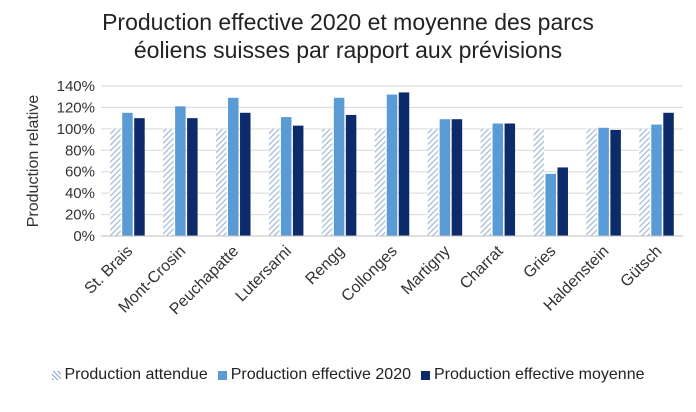 Image resolution: width=696 pixels, height=412 pixels. What do you see at coordinates (76, 129) in the screenshot?
I see `y-tick-label: 100%` at bounding box center [76, 129].